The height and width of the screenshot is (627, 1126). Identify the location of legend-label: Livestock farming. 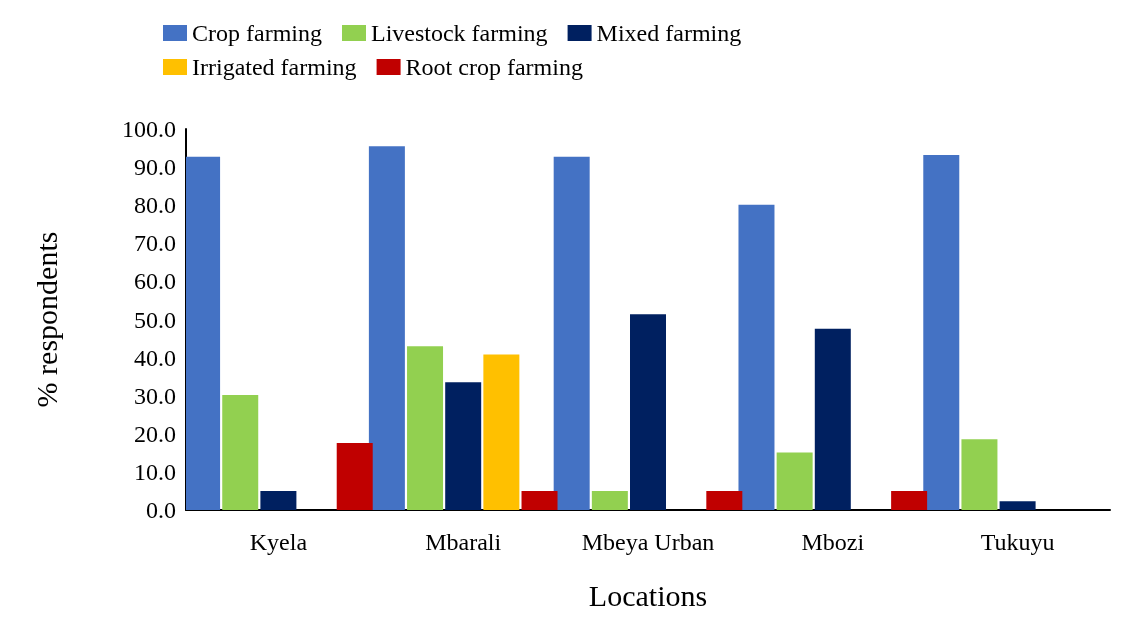
(459, 33).